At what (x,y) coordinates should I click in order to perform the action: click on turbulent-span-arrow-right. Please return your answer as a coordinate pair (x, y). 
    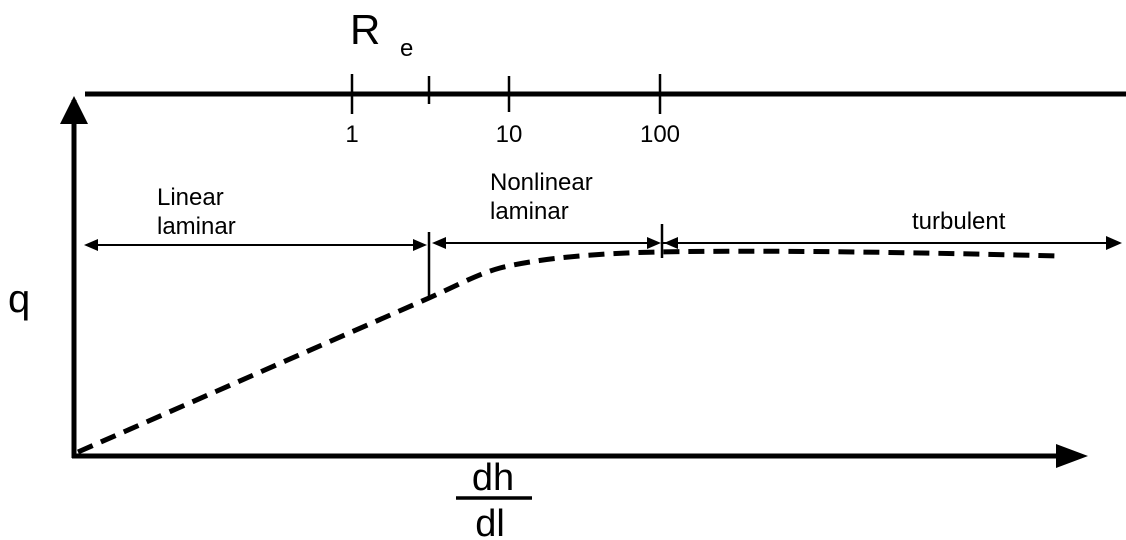
    Looking at the image, I should click on (1114, 243).